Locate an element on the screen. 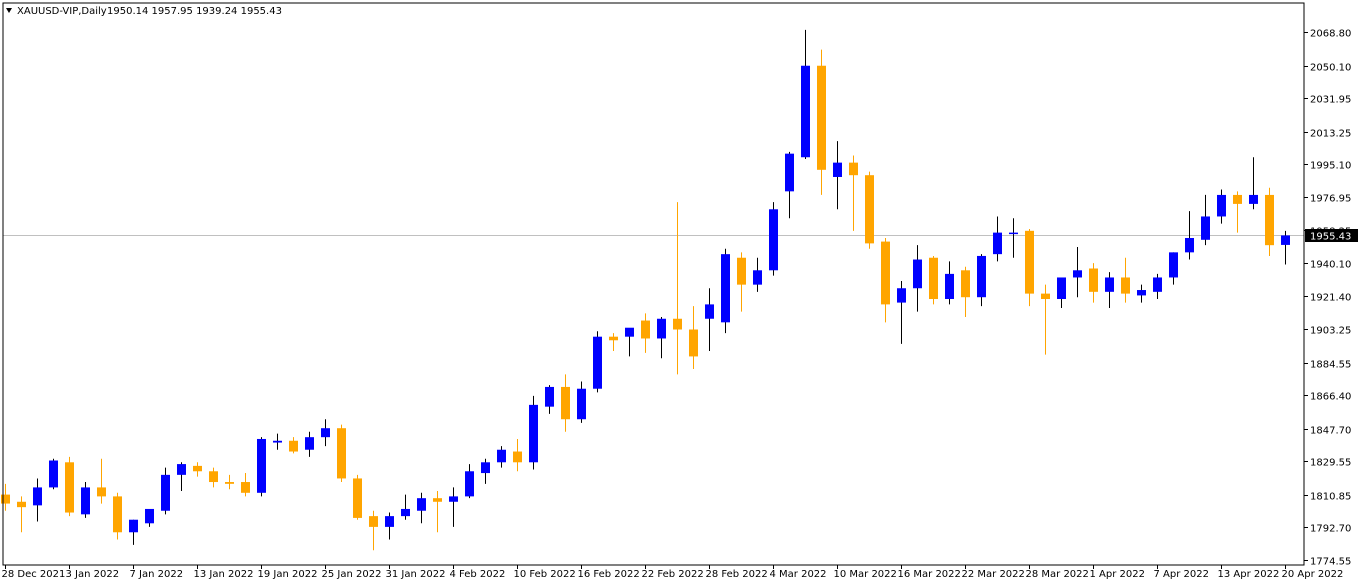 Image resolution: width=1363 pixels, height=586 pixels. price-tick-label: 1810.85 is located at coordinates (1330, 497).